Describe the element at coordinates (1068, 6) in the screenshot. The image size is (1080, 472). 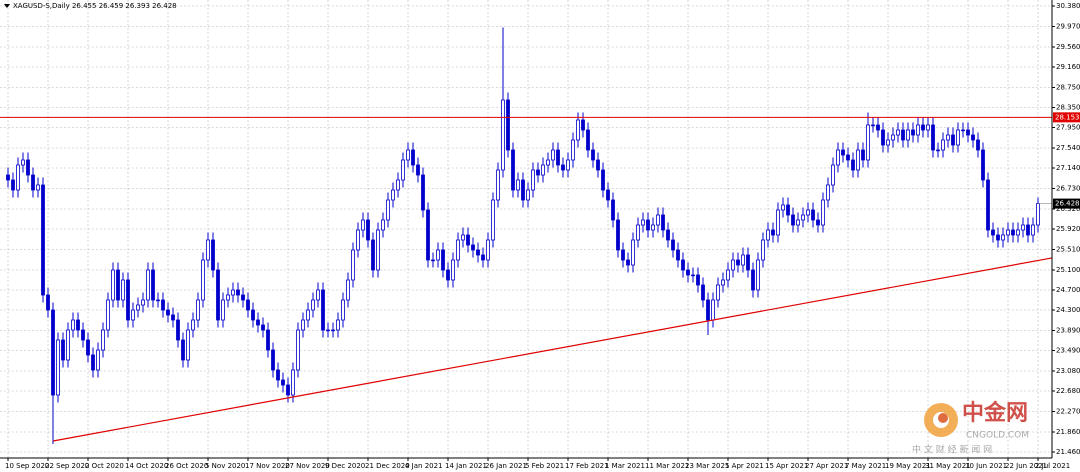
I see `y-tick-label: 30.380` at that location.